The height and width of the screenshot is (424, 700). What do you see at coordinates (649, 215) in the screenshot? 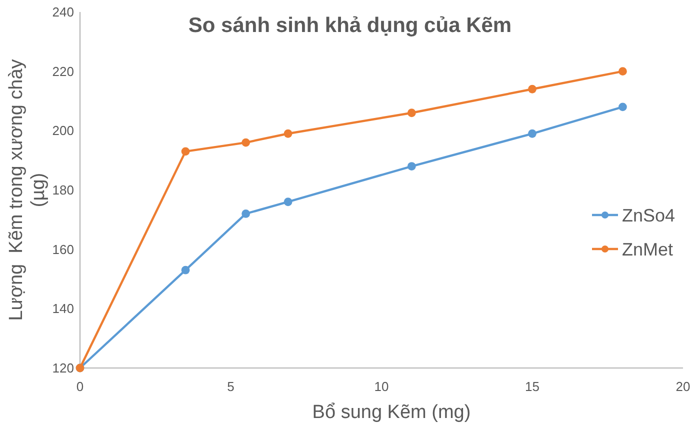
I see `legend-label: ZnSo4` at bounding box center [649, 215].